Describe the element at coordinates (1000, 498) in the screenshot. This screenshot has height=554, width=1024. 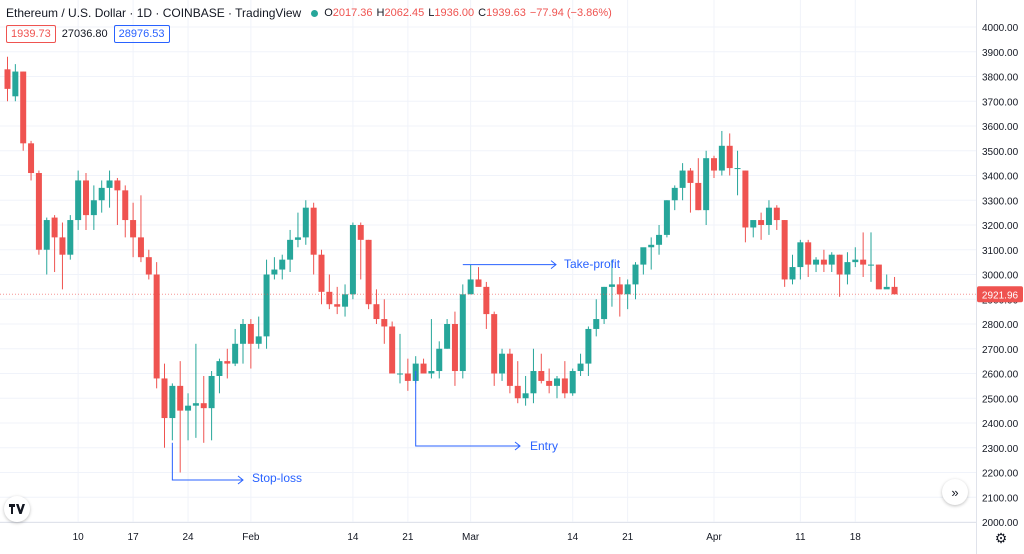
I see `y-tick-label: 2100.00` at that location.